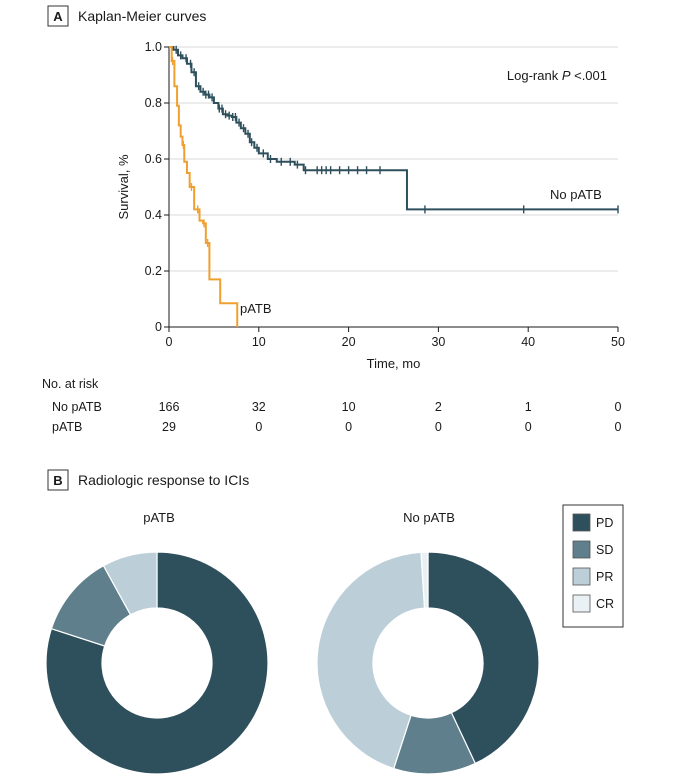 This screenshot has width=698, height=783. What do you see at coordinates (534, 75) in the screenshot?
I see `log-rank-prefix: Log-rank` at bounding box center [534, 75].